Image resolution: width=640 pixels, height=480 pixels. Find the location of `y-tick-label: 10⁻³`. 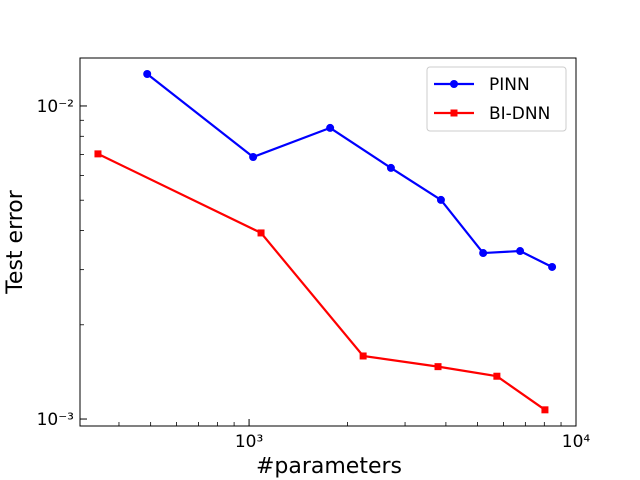

y-tick-label: 10⁻³ is located at coordinates (55, 420).